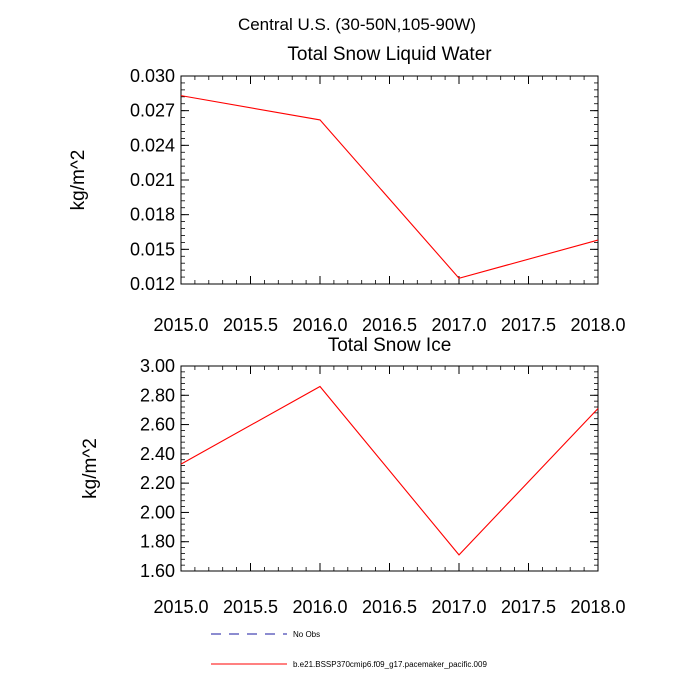  I want to click on y-tick-label: 2.40, so click(157, 454).